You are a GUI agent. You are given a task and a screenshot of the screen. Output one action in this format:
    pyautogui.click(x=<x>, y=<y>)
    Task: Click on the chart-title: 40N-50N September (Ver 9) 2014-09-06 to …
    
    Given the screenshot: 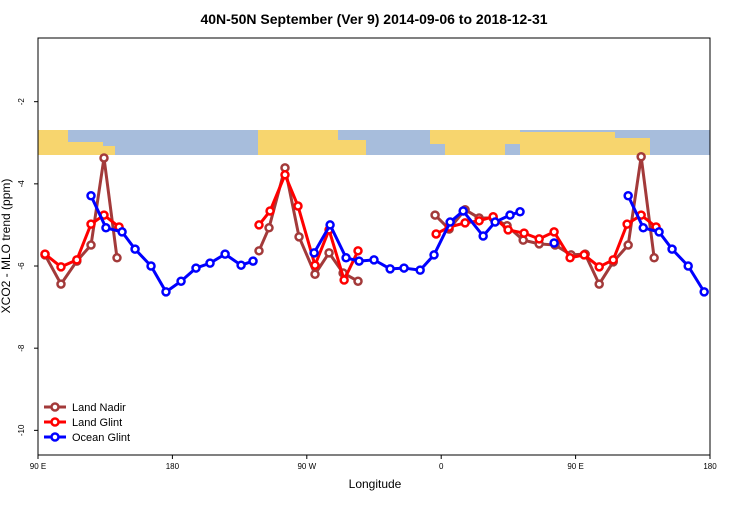 What is the action you would take?
    pyautogui.click(x=373, y=19)
    